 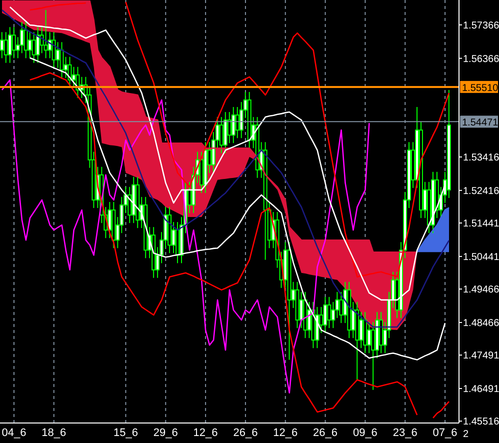 What do you see at coordinates (481, 26) in the screenshot?
I see `y-tick-label: 1.57366` at bounding box center [481, 26].